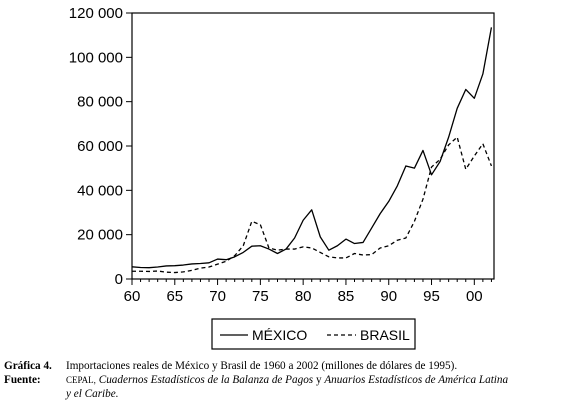 This screenshot has width=574, height=409. I want to click on y-tick-label: 100 000, so click(96, 57).